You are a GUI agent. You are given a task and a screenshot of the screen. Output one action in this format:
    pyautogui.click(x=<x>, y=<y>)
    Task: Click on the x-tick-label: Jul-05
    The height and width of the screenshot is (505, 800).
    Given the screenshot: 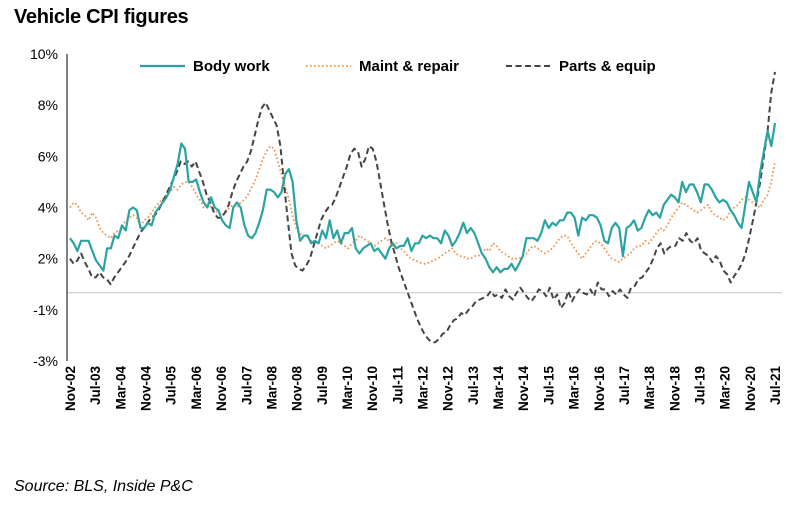 What is the action you would take?
    pyautogui.click(x=171, y=386)
    